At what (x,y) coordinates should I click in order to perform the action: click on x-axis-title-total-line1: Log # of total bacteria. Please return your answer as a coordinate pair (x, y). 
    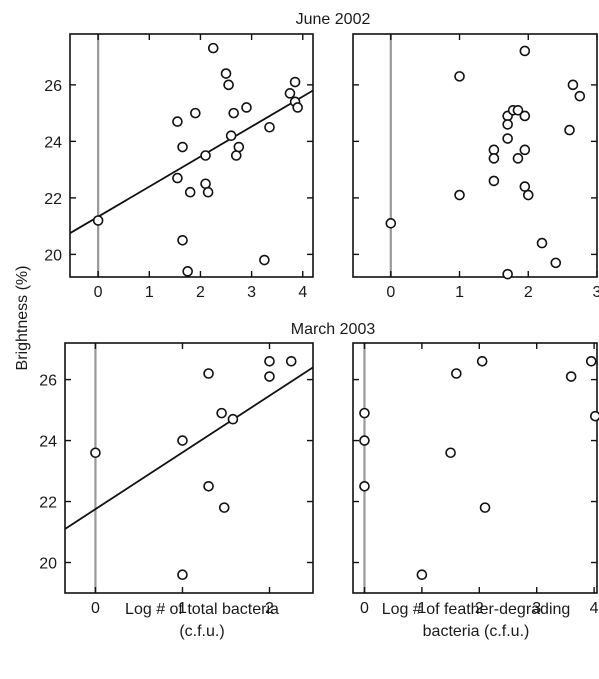
    Looking at the image, I should click on (202, 609).